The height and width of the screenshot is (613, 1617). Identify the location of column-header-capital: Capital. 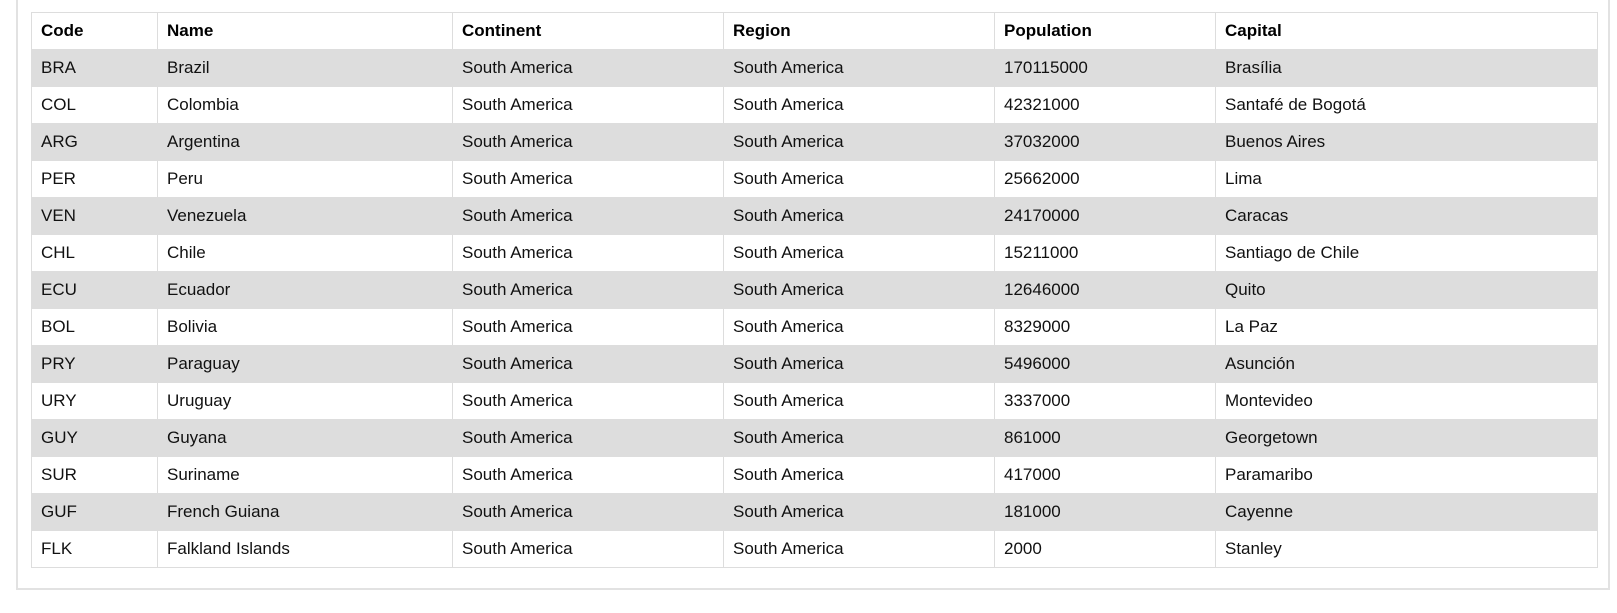
(1406, 31).